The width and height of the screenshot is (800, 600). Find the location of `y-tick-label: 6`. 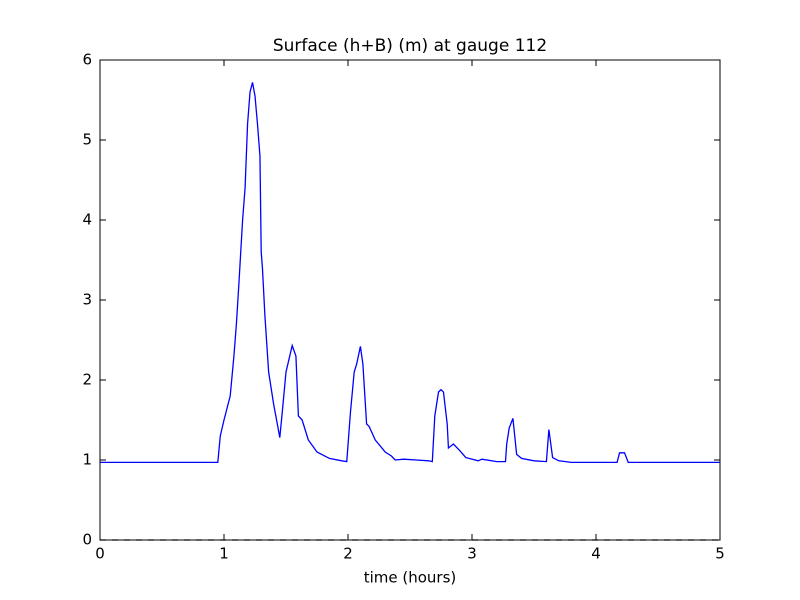

y-tick-label: 6 is located at coordinates (87, 60).